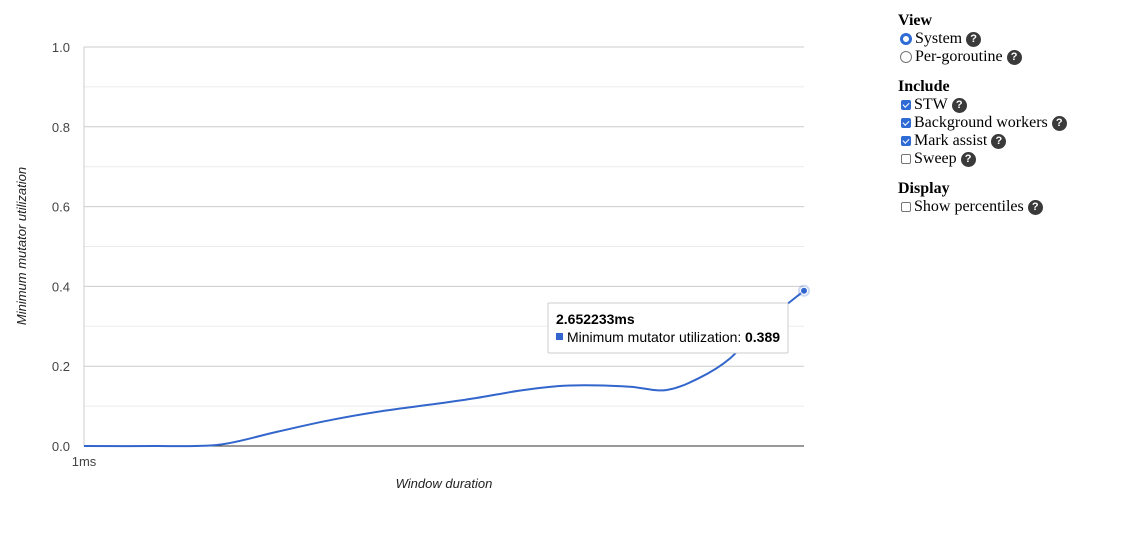  What do you see at coordinates (906, 159) in the screenshot?
I see `sweep-checkbox` at bounding box center [906, 159].